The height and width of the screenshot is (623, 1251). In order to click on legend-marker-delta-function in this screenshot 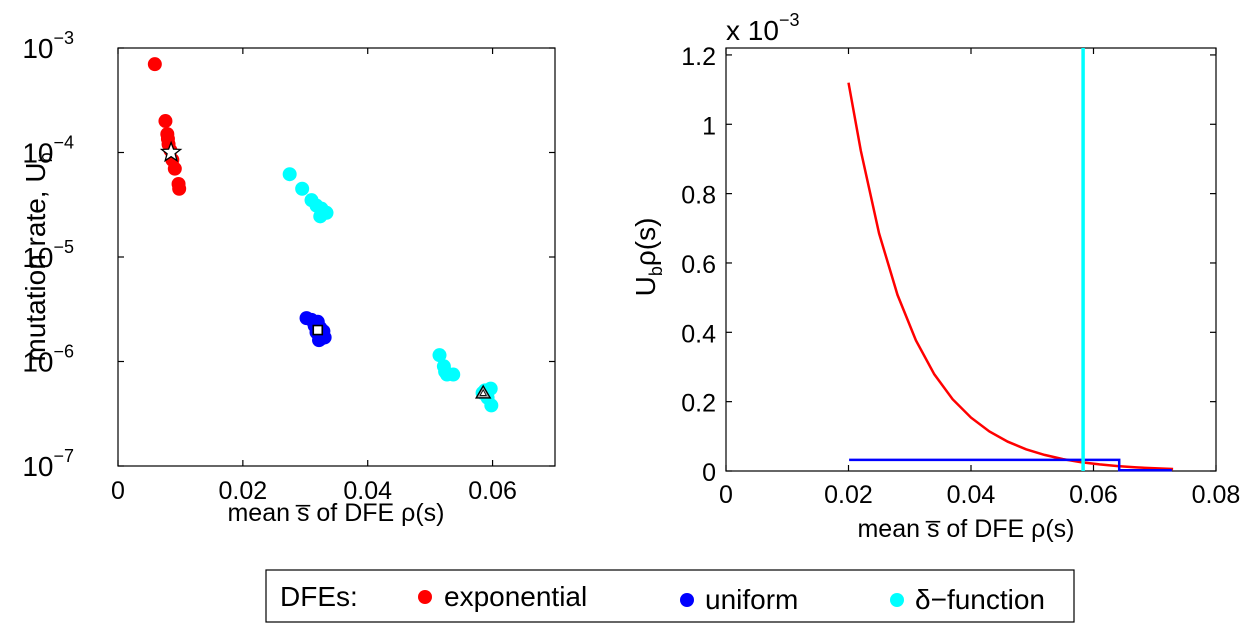, I will do `click(897, 600)`.